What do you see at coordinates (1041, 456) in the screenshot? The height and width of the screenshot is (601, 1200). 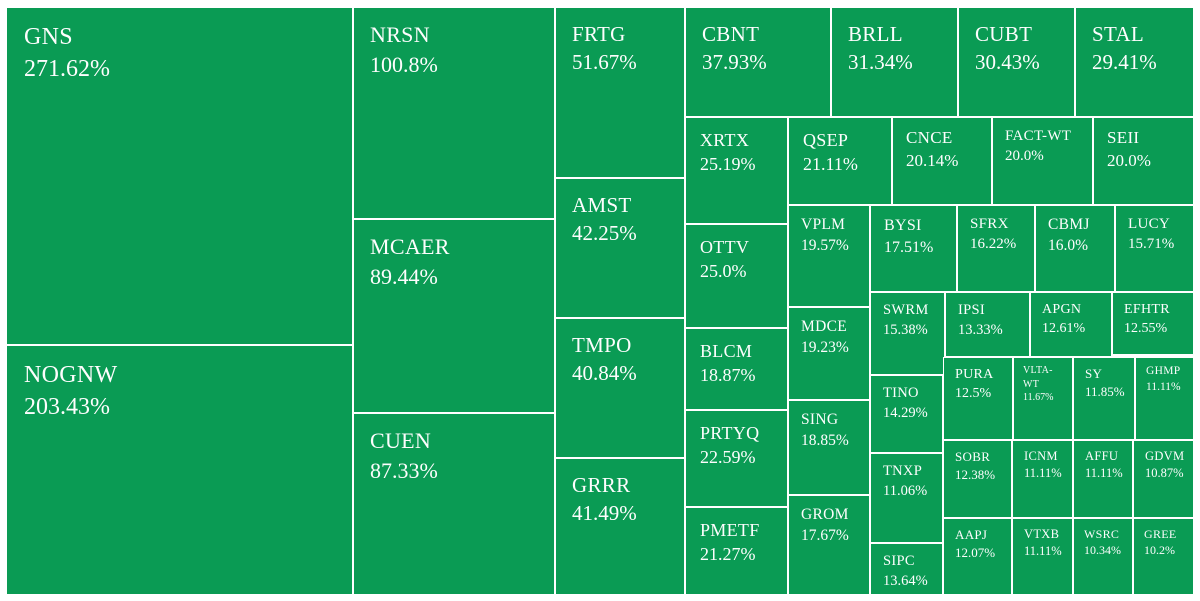 I see `tile-ticker: ICNM` at bounding box center [1041, 456].